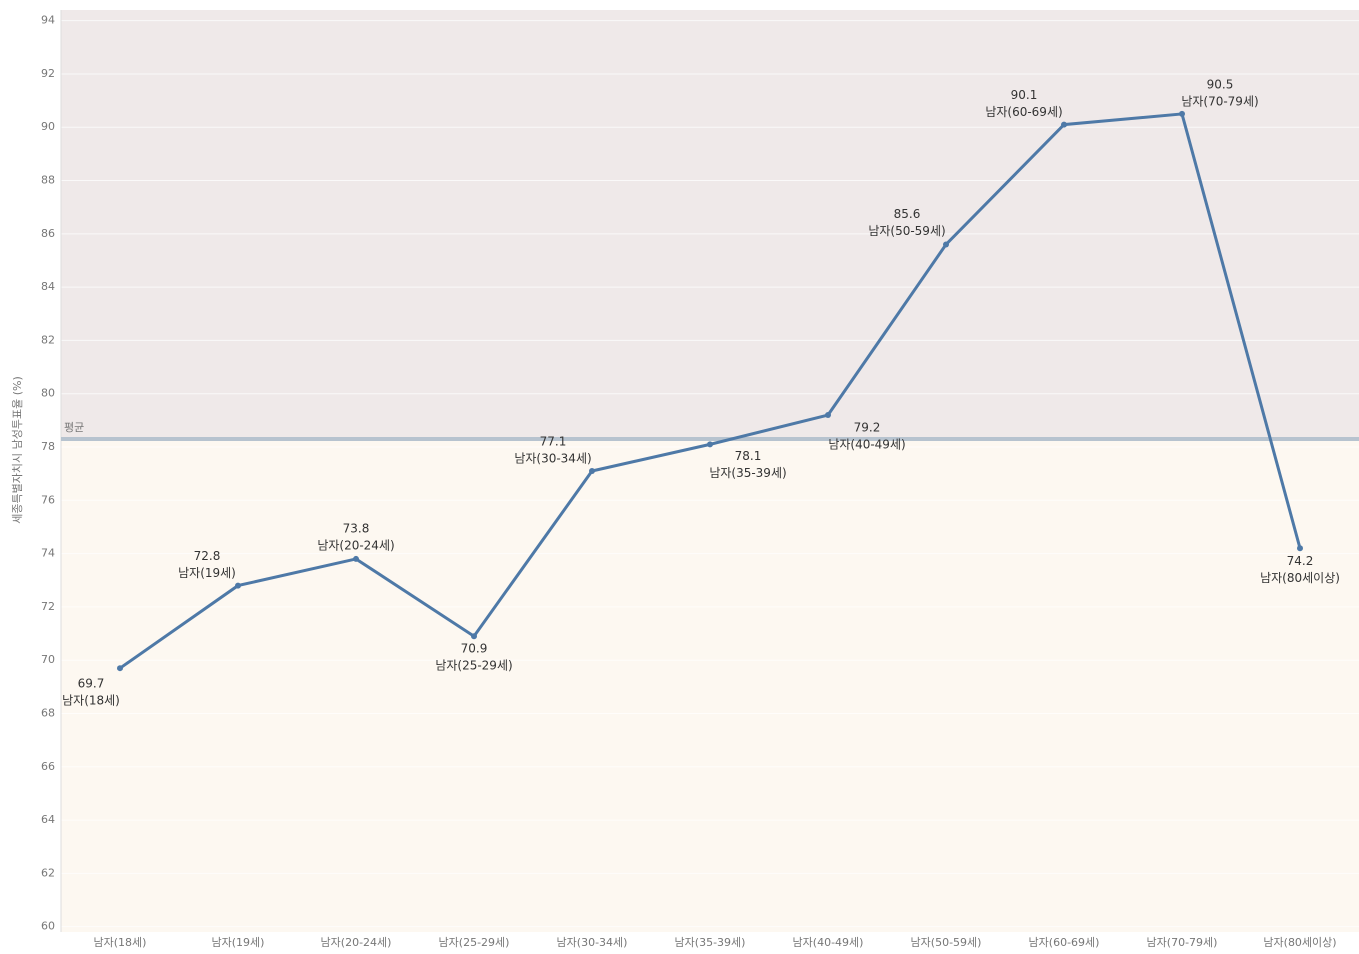 This screenshot has width=1359, height=954. What do you see at coordinates (48, 819) in the screenshot?
I see `y-tick-label: 64` at bounding box center [48, 819].